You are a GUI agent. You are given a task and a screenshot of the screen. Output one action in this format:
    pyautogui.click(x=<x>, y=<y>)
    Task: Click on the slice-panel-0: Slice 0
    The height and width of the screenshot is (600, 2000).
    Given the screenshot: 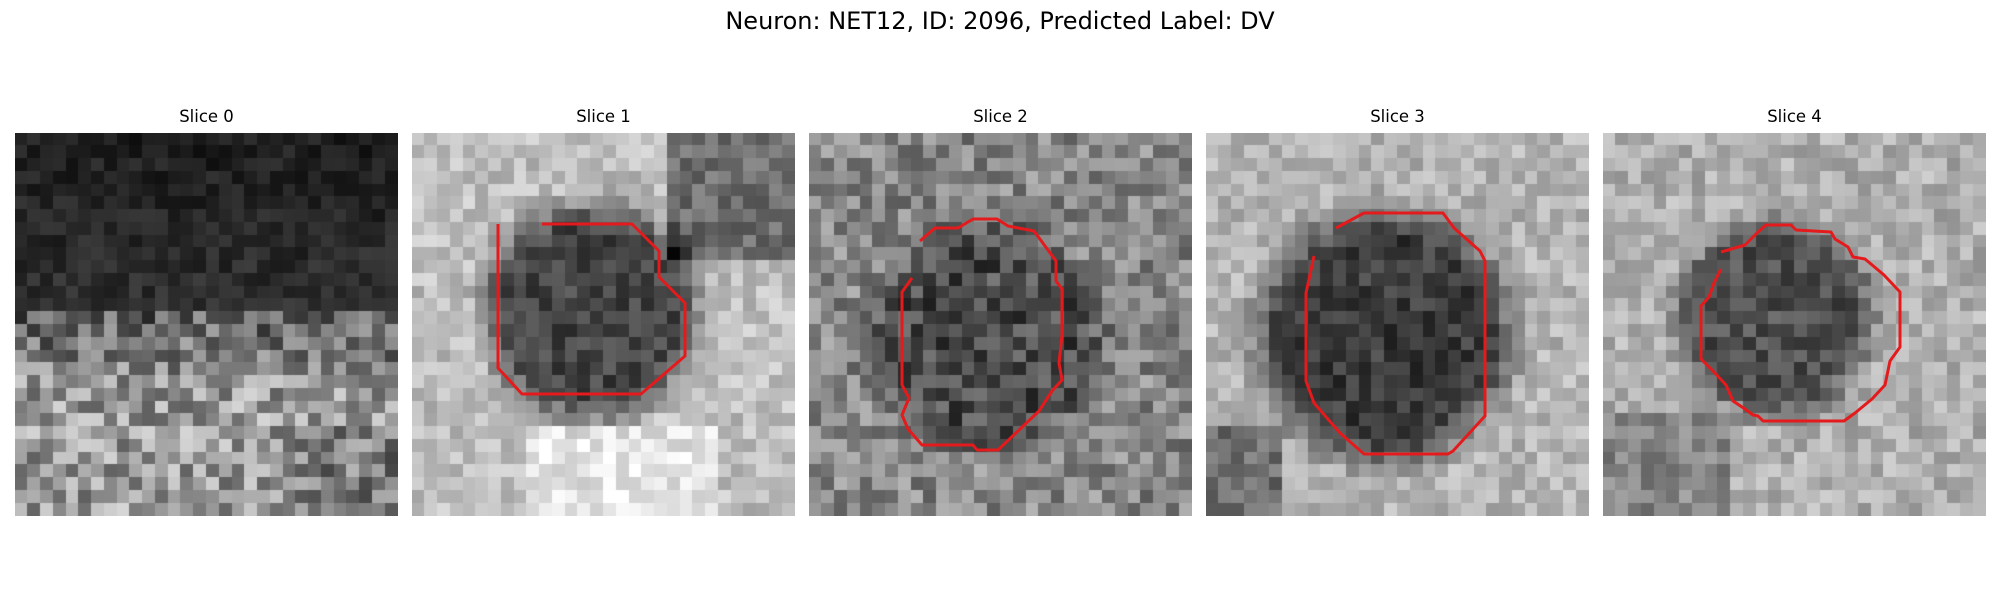 What is the action you would take?
    pyautogui.click(x=206, y=311)
    